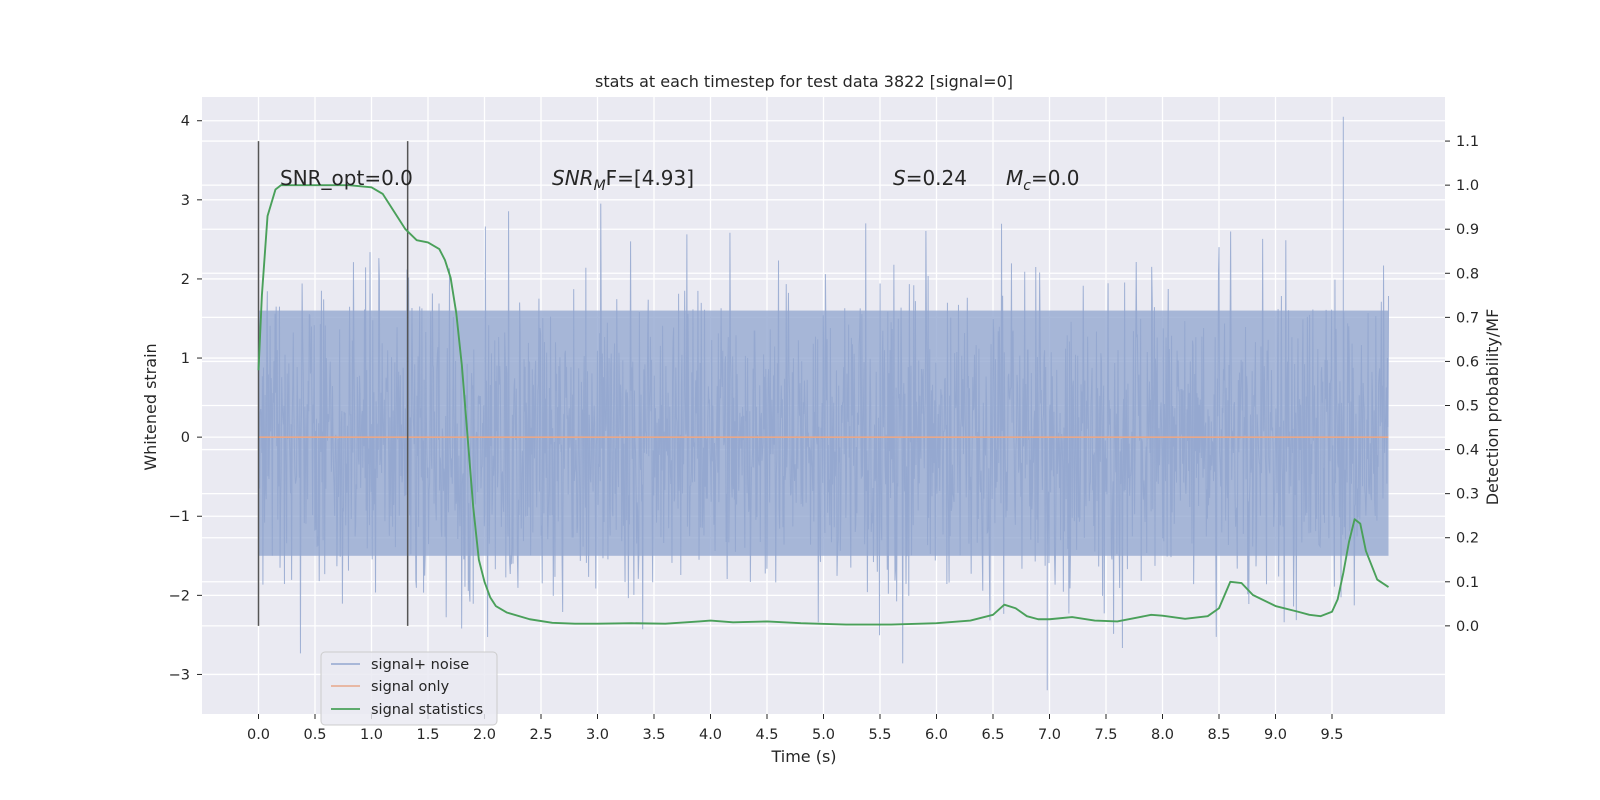  Describe the element at coordinates (427, 710) in the screenshot. I see `legend-label-signal-statistics: signal statistics` at that location.